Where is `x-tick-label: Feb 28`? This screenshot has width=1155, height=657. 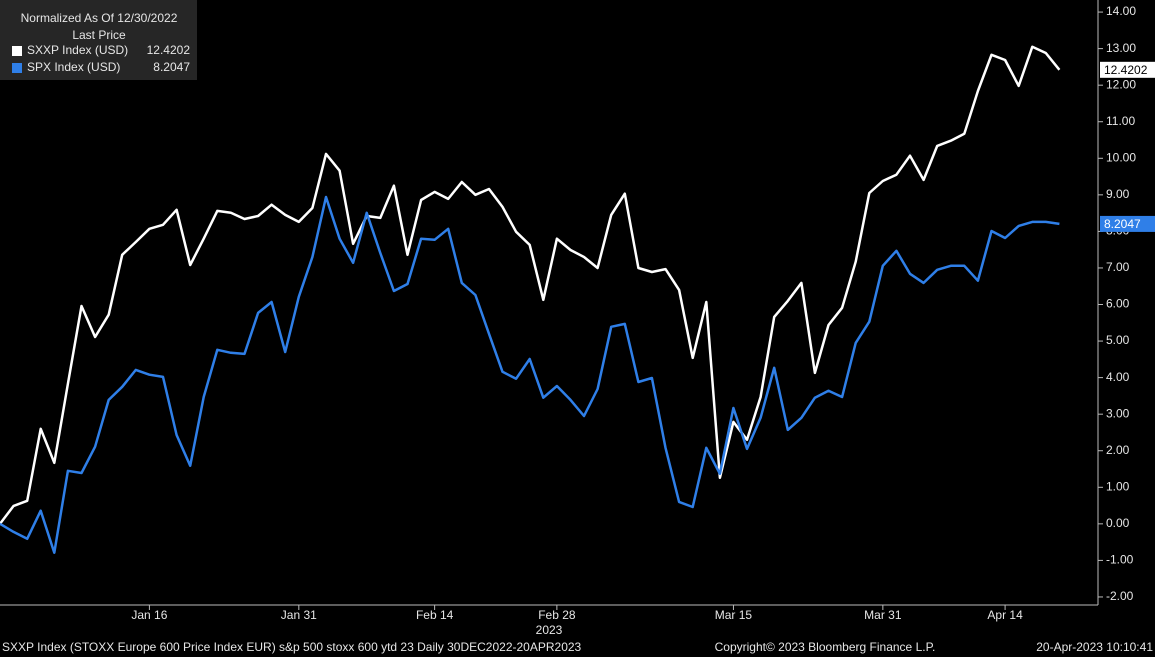
x-tick-label: Feb 28 is located at coordinates (557, 615).